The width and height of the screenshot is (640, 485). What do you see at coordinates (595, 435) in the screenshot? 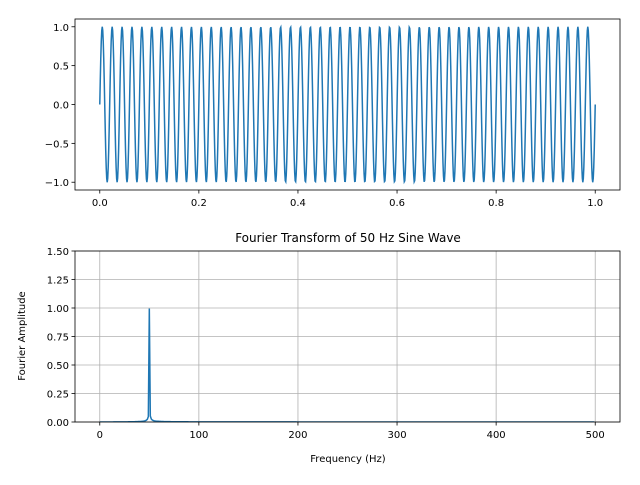
I see `bottom-xtick-label: 500` at bounding box center [595, 435].